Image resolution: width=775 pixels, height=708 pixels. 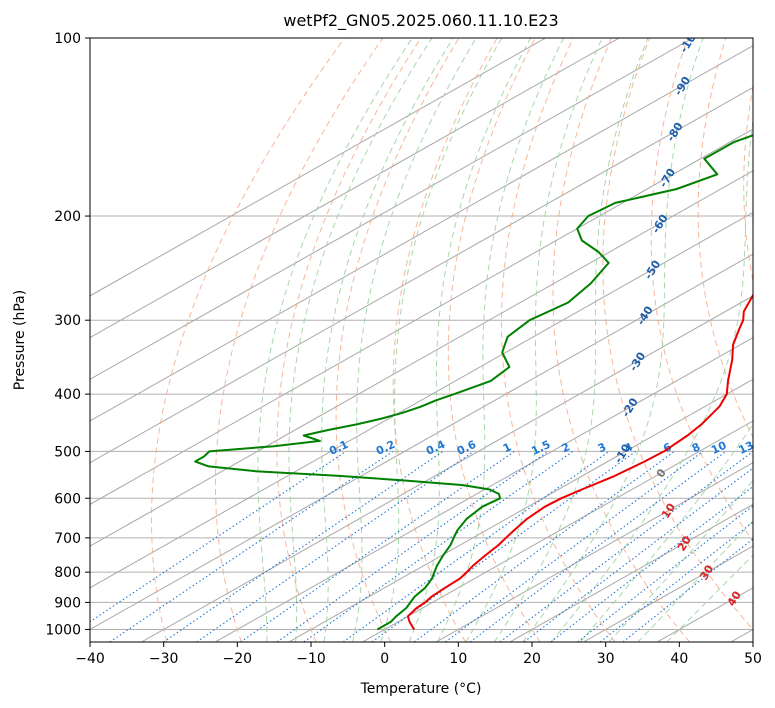 What do you see at coordinates (63, 630) in the screenshot?
I see `y-tick-label: 1000` at bounding box center [63, 630].